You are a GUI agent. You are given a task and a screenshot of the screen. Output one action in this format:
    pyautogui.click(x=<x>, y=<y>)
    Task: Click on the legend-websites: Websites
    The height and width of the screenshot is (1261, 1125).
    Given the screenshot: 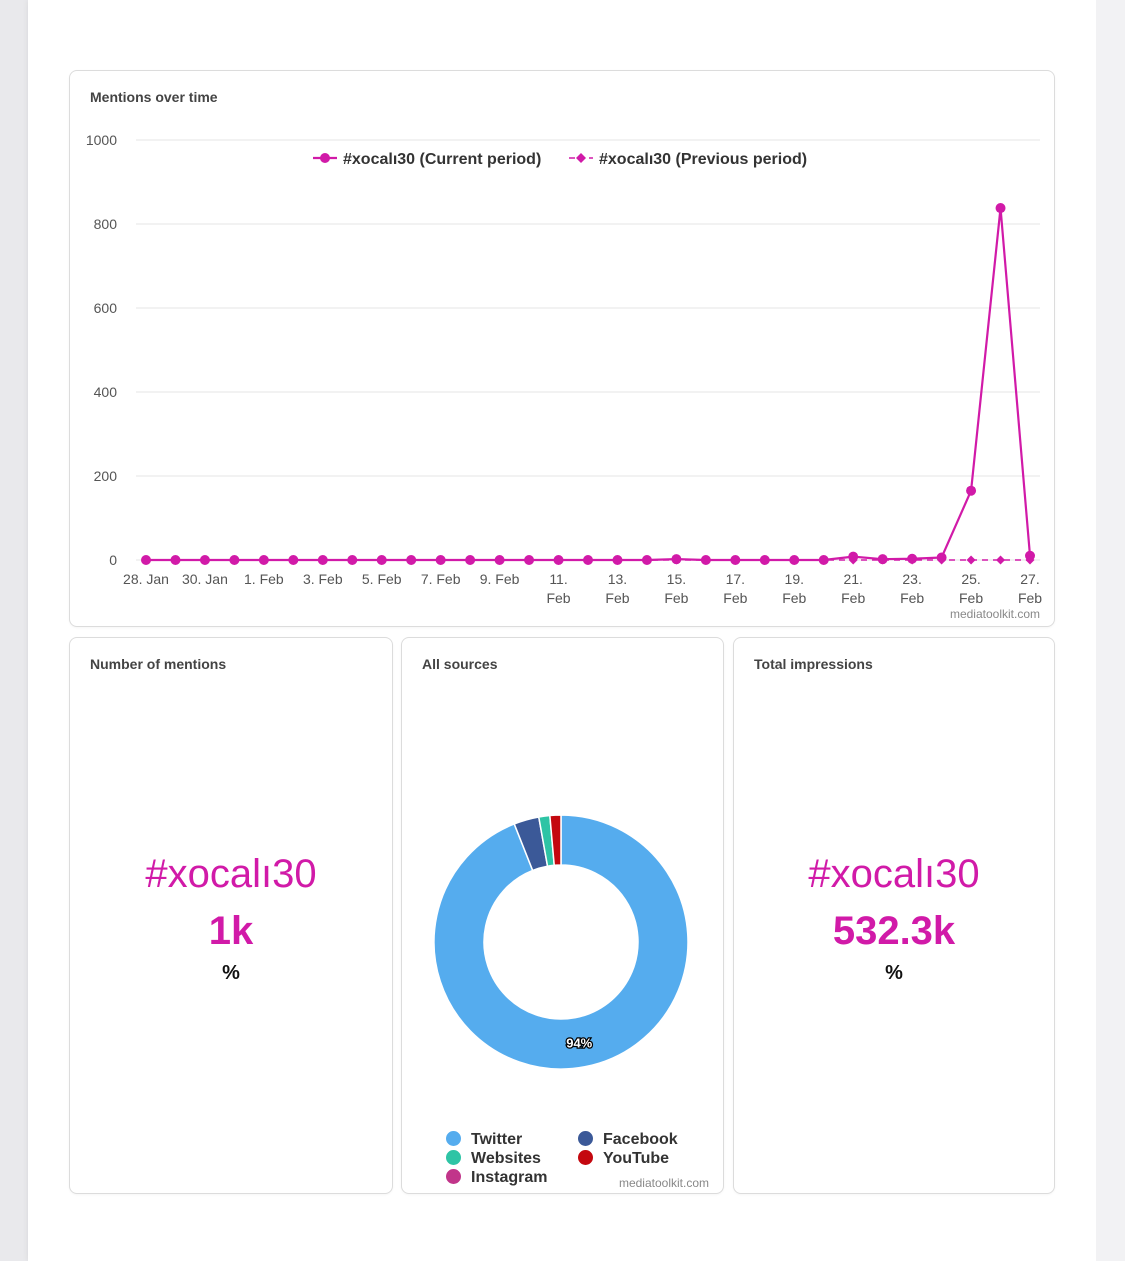 What is the action you would take?
    pyautogui.click(x=493, y=1159)
    